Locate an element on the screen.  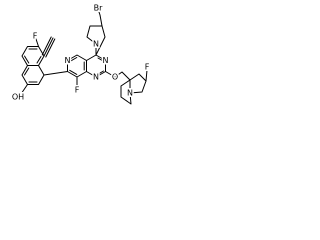
atom-label: Br is located at coordinates (98, 8).